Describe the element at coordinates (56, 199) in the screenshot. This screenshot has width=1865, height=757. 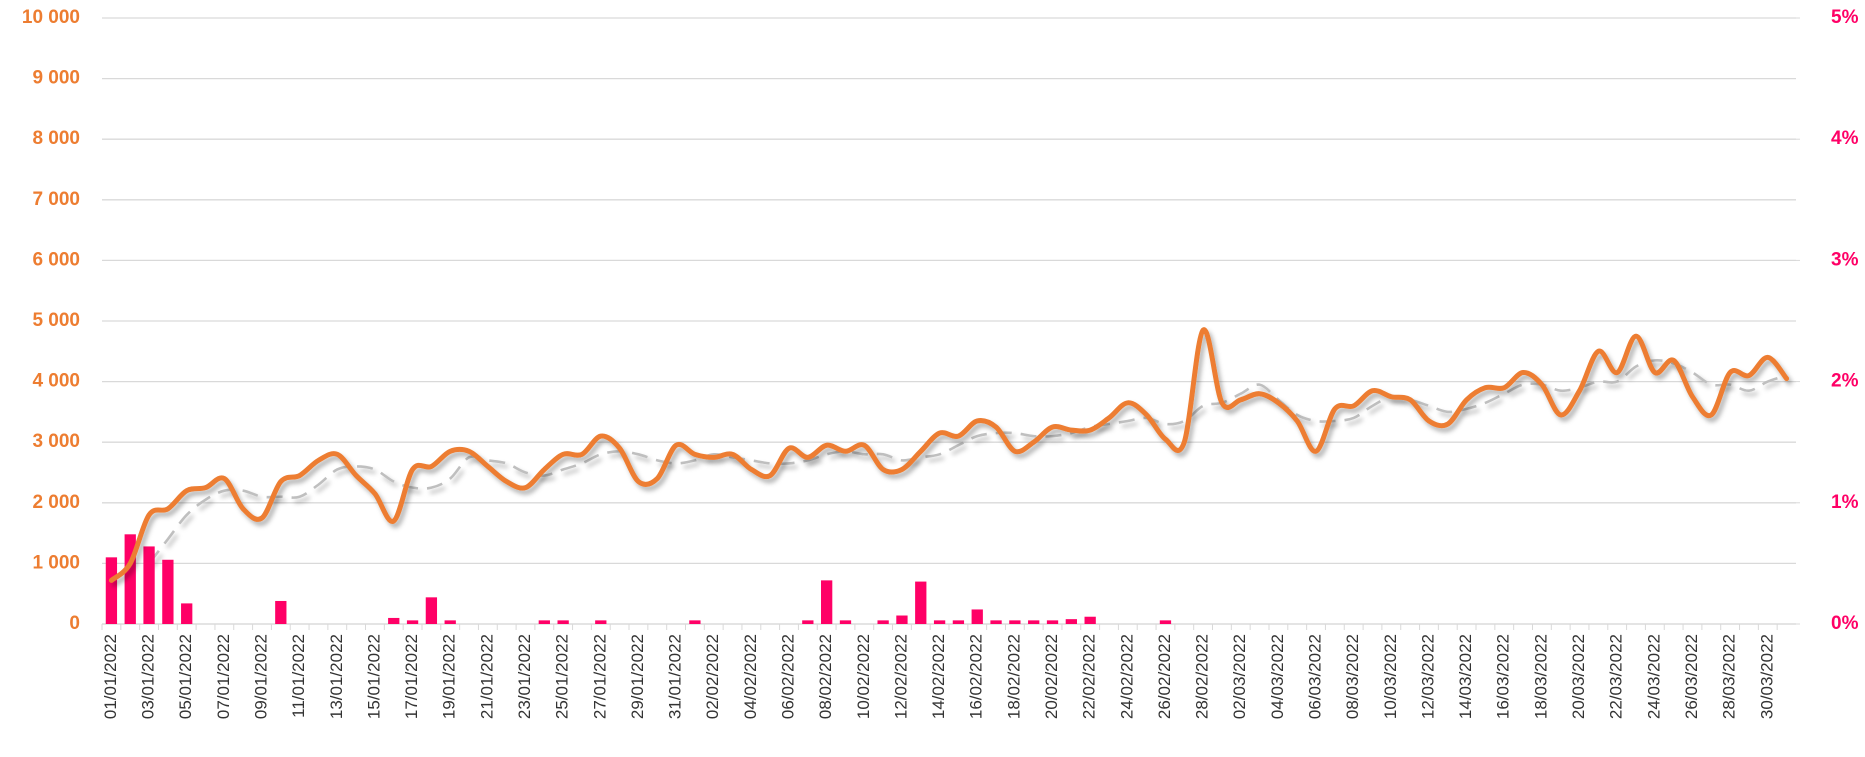
I see `y-tick-label: 7 000` at that location.